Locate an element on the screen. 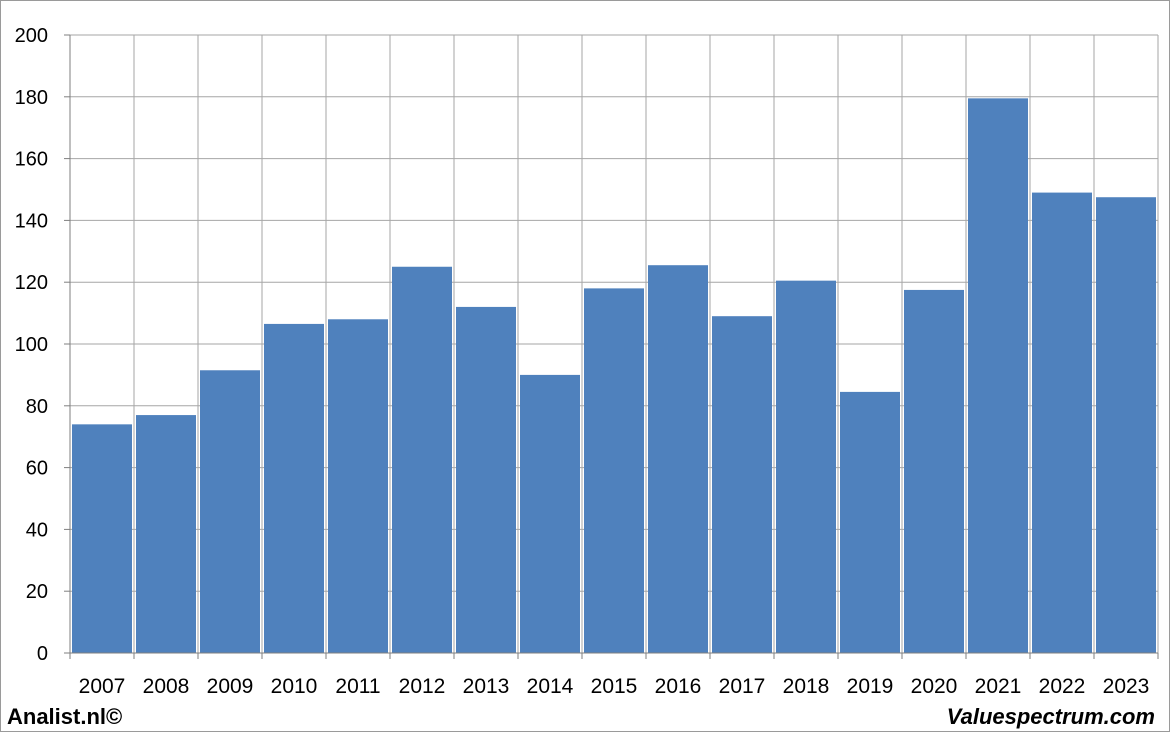 The image size is (1172, 734). x-tick-label: 2014 is located at coordinates (550, 686).